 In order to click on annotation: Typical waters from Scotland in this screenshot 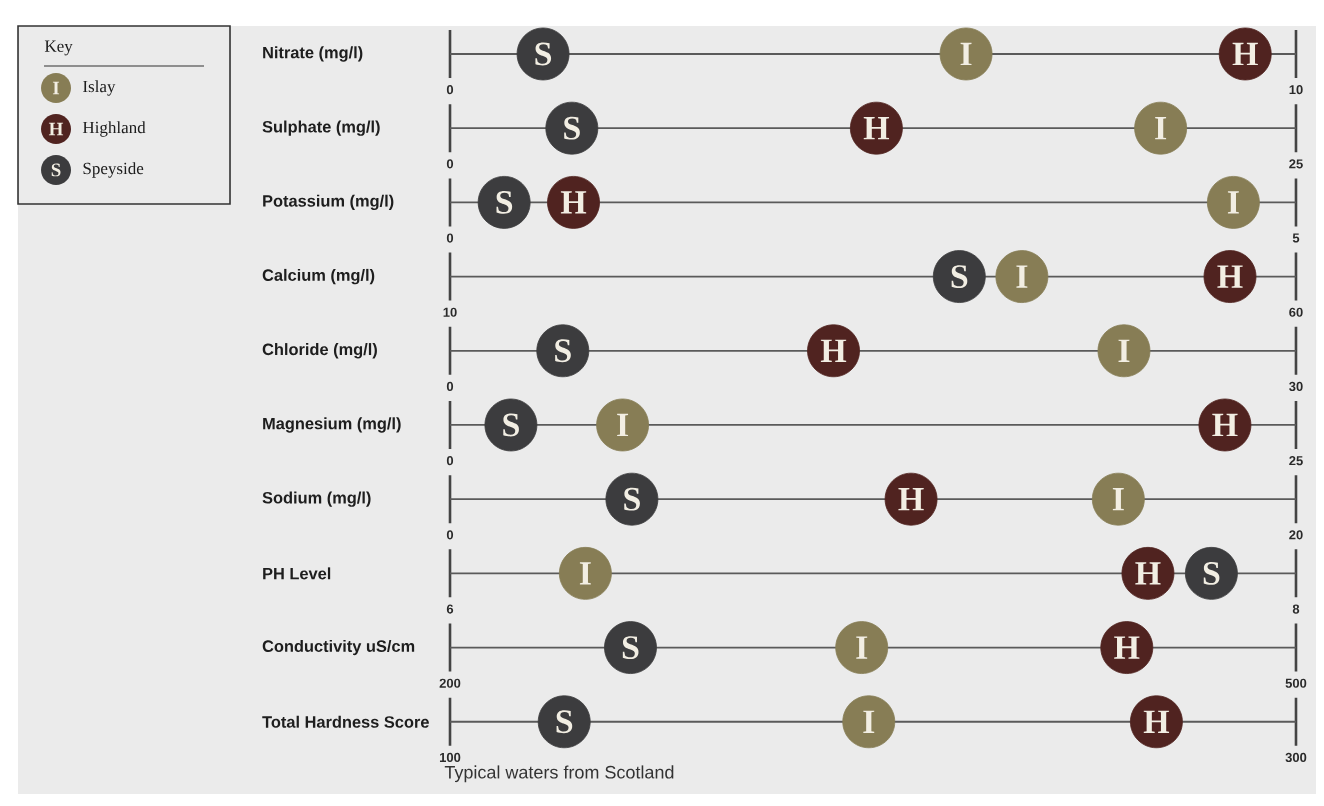, I will do `click(559, 774)`.